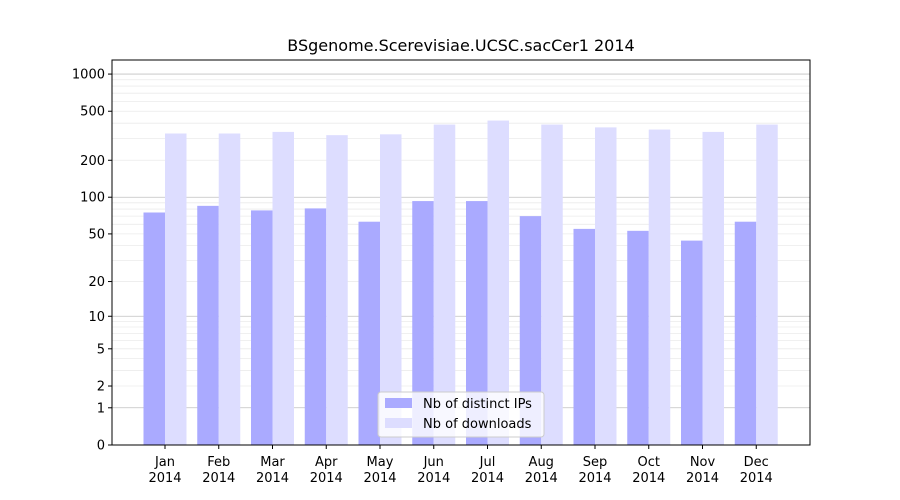 The image size is (900, 500). I want to click on x-tick-label: Jul 2014, so click(487, 470).